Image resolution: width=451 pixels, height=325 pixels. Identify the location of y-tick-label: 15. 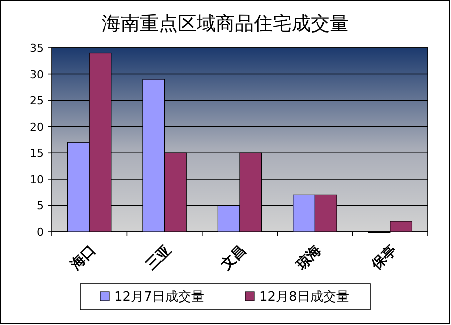
(37, 153).